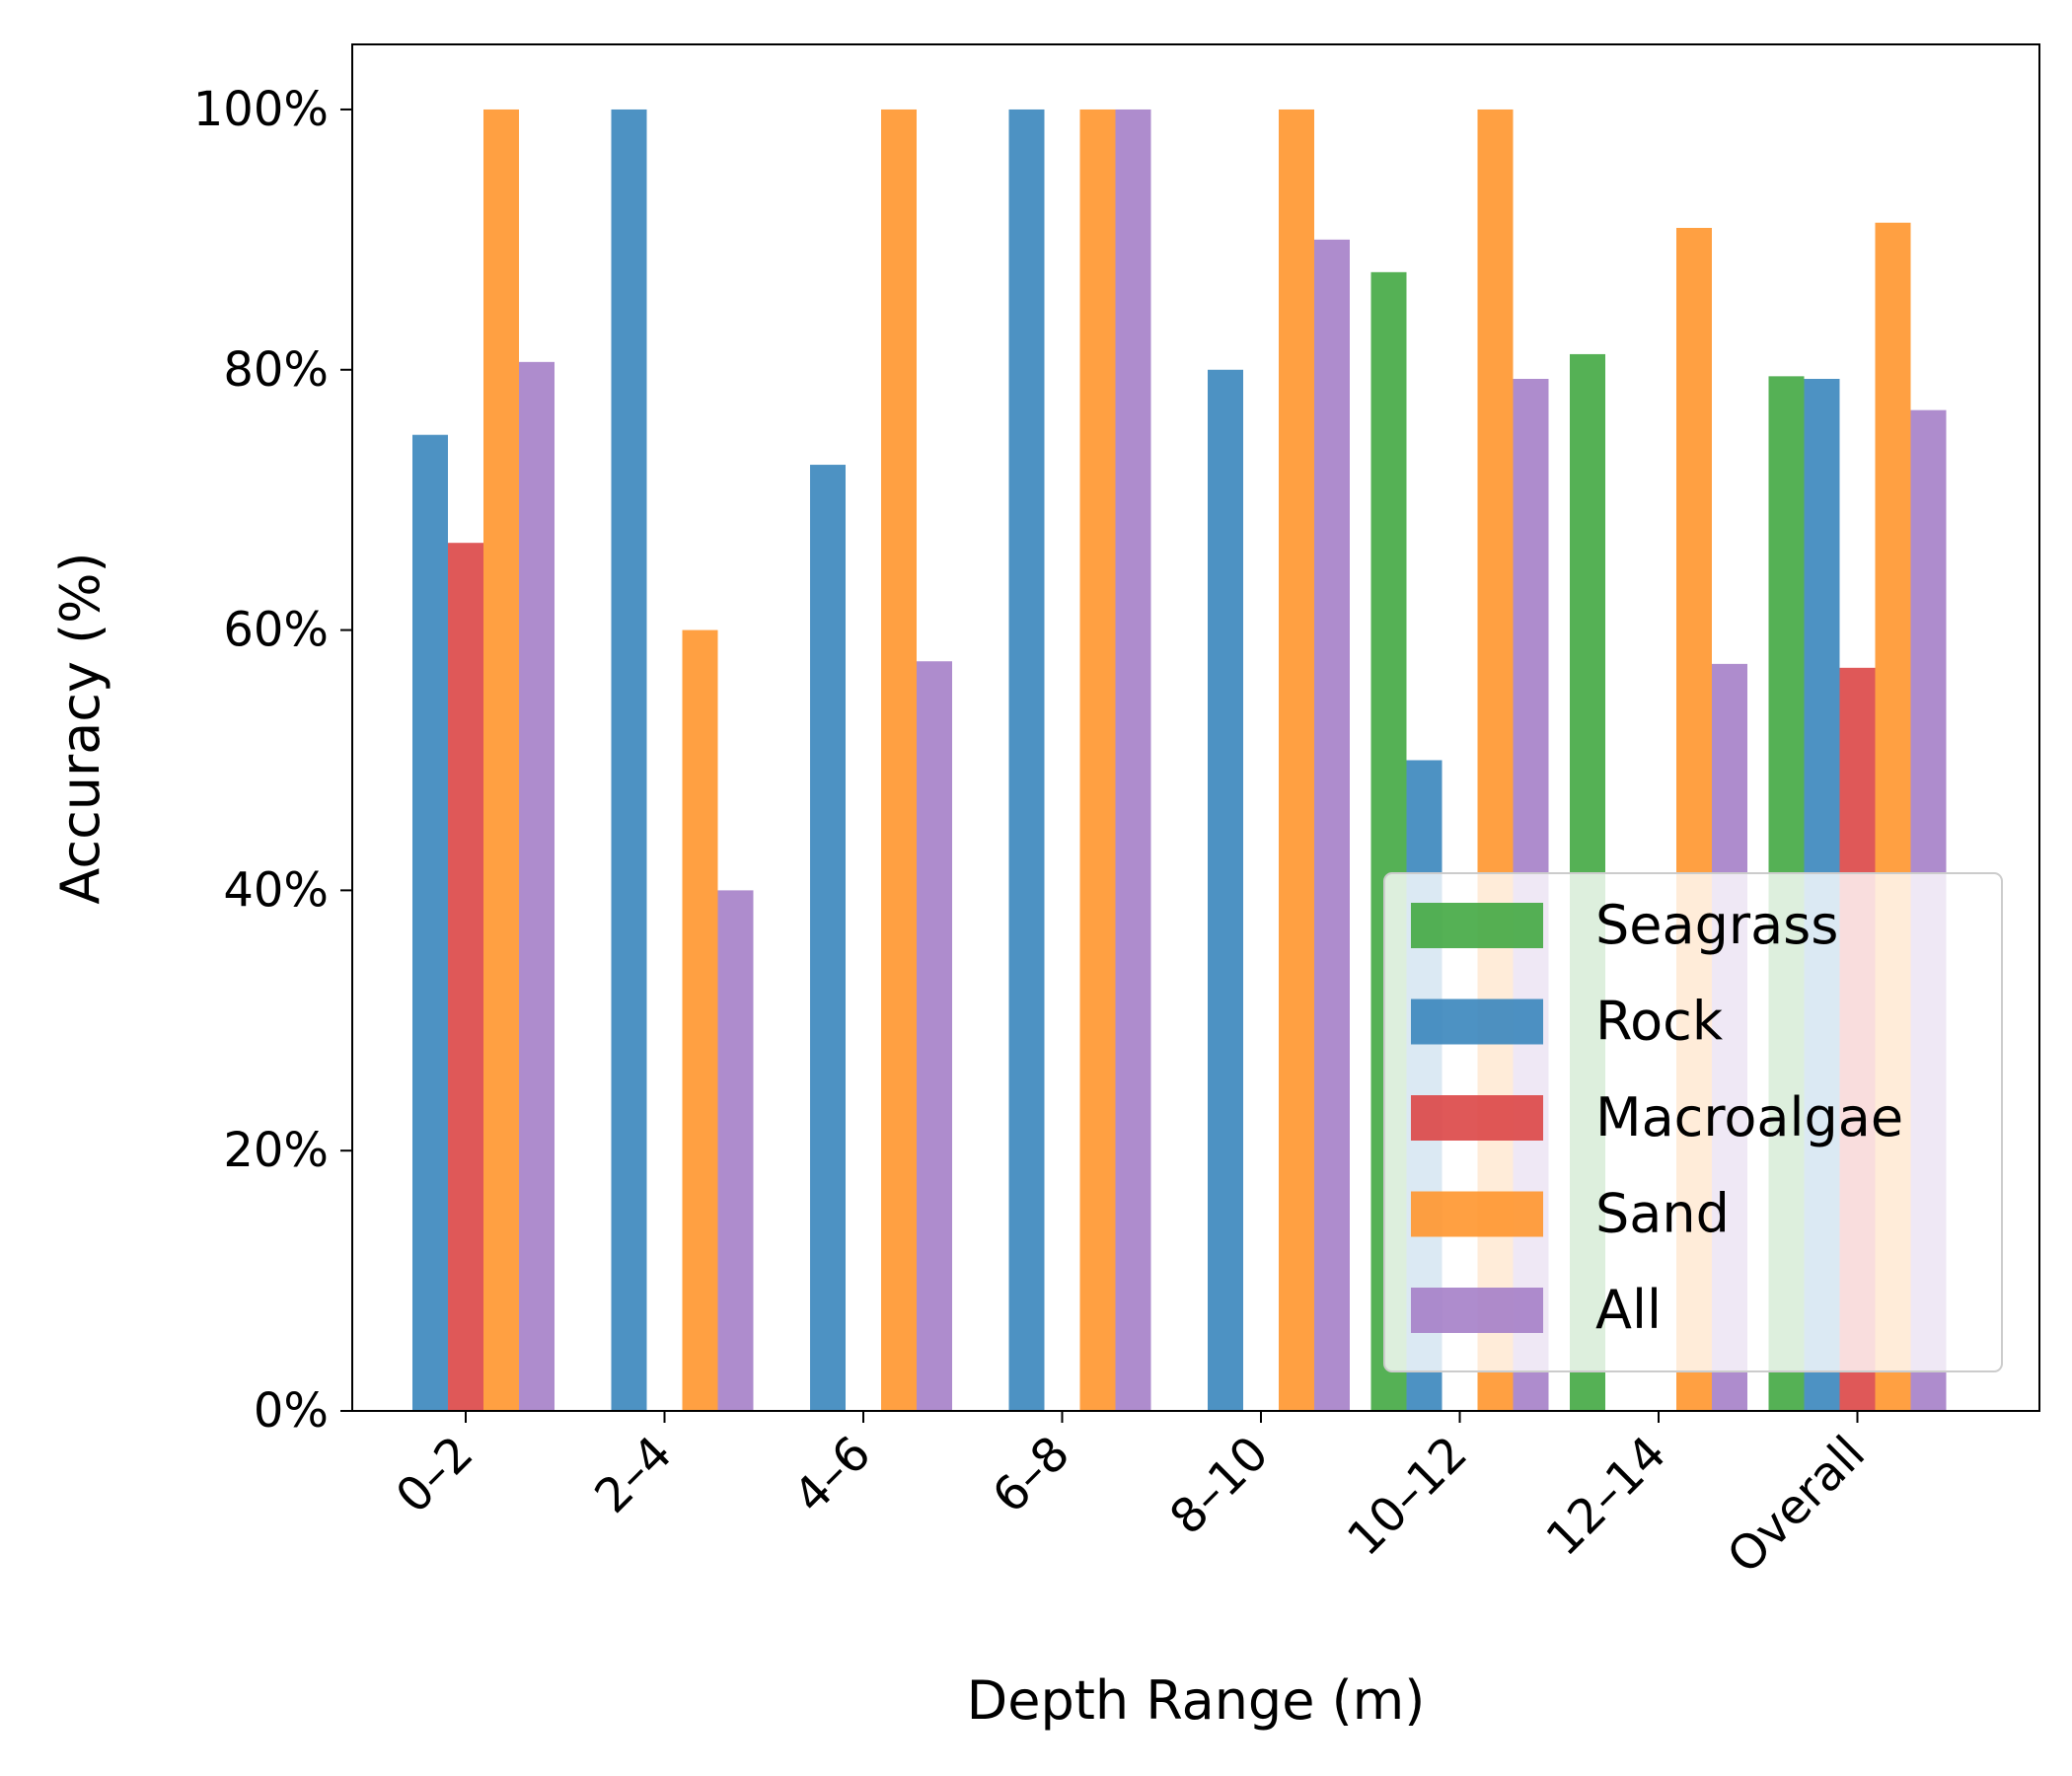 This screenshot has height=1776, width=2072. I want to click on legend: Seagrass Rock Macroalgae Sand All, so click(1693, 1122).